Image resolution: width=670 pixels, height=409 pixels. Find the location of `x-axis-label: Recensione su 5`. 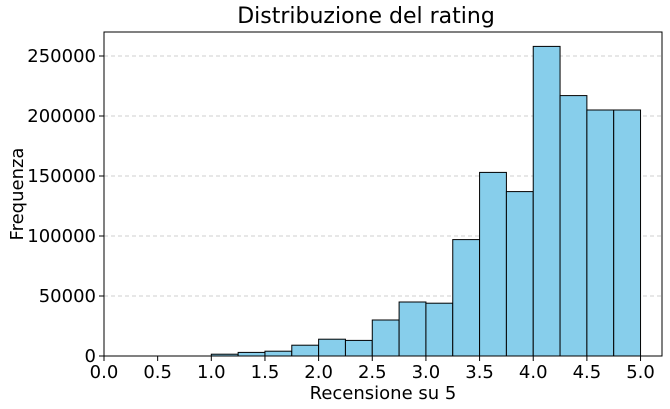

x-axis-label: Recensione su 5 is located at coordinates (383, 393).